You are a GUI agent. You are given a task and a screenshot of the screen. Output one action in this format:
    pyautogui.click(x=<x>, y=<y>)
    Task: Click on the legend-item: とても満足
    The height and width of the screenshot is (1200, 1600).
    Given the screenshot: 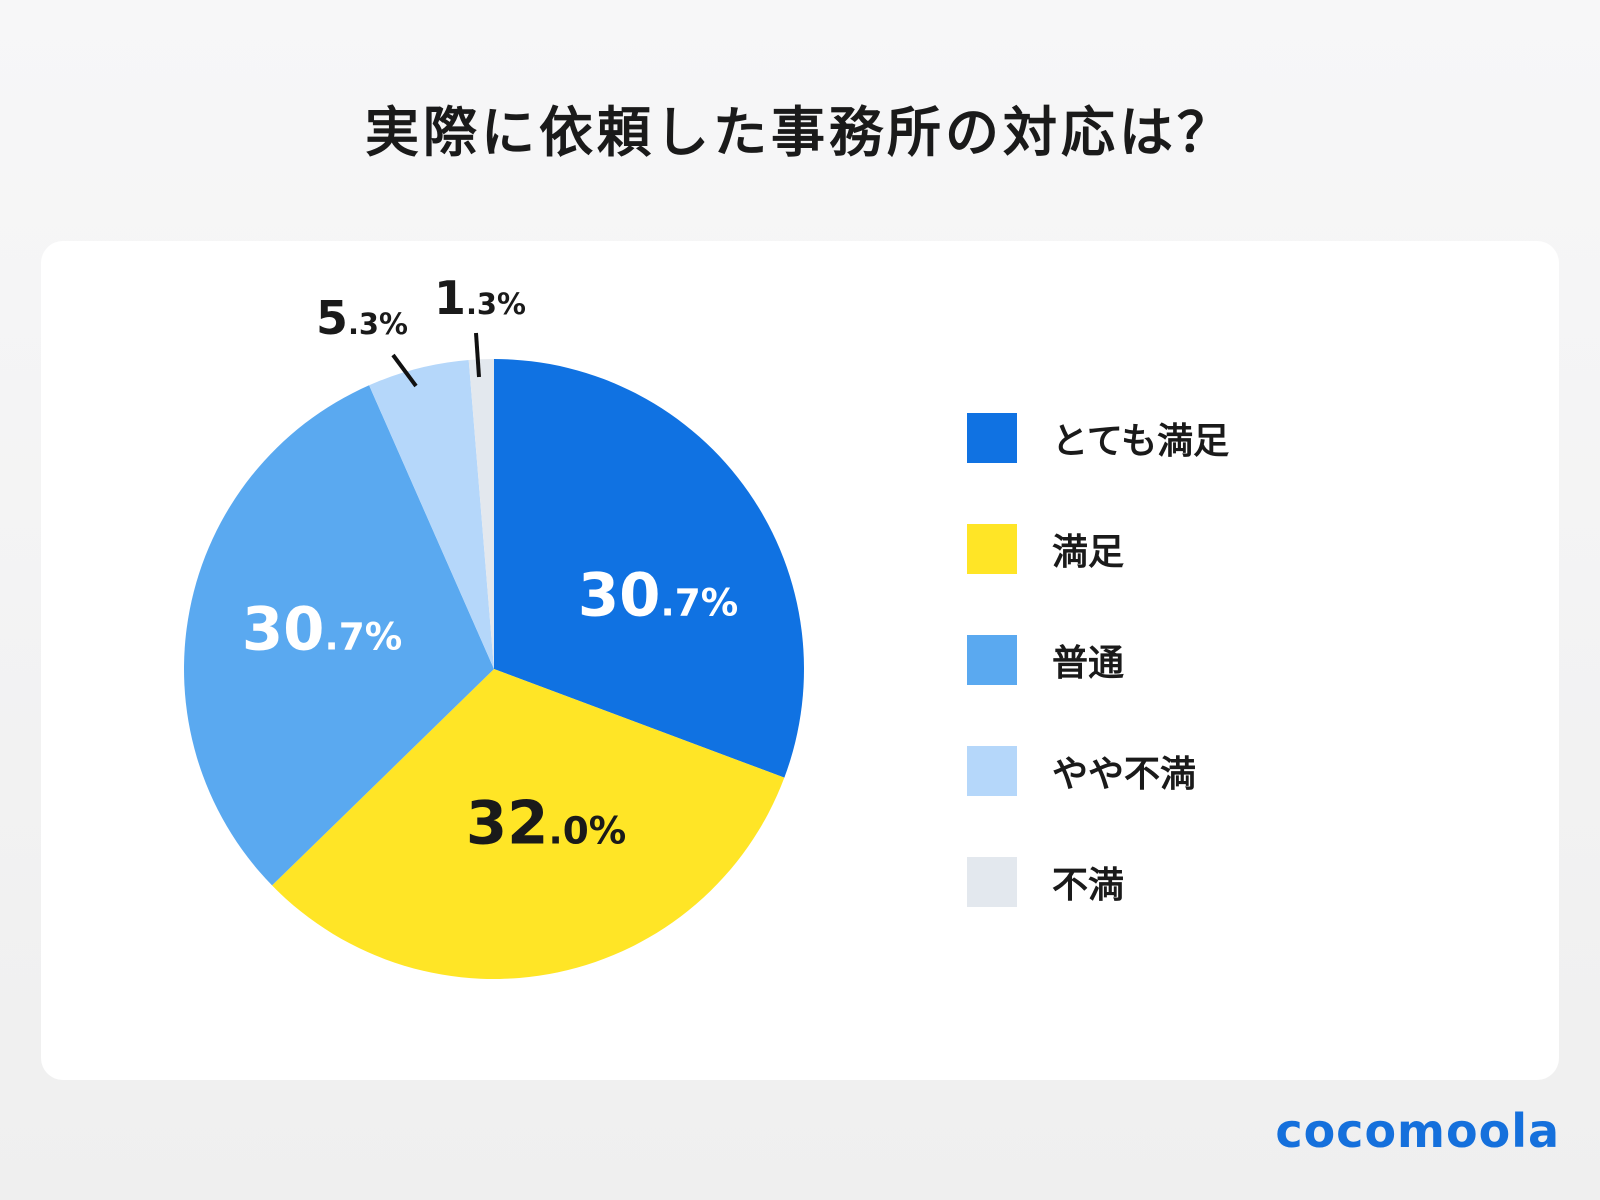 What is the action you would take?
    pyautogui.click(x=1098, y=438)
    